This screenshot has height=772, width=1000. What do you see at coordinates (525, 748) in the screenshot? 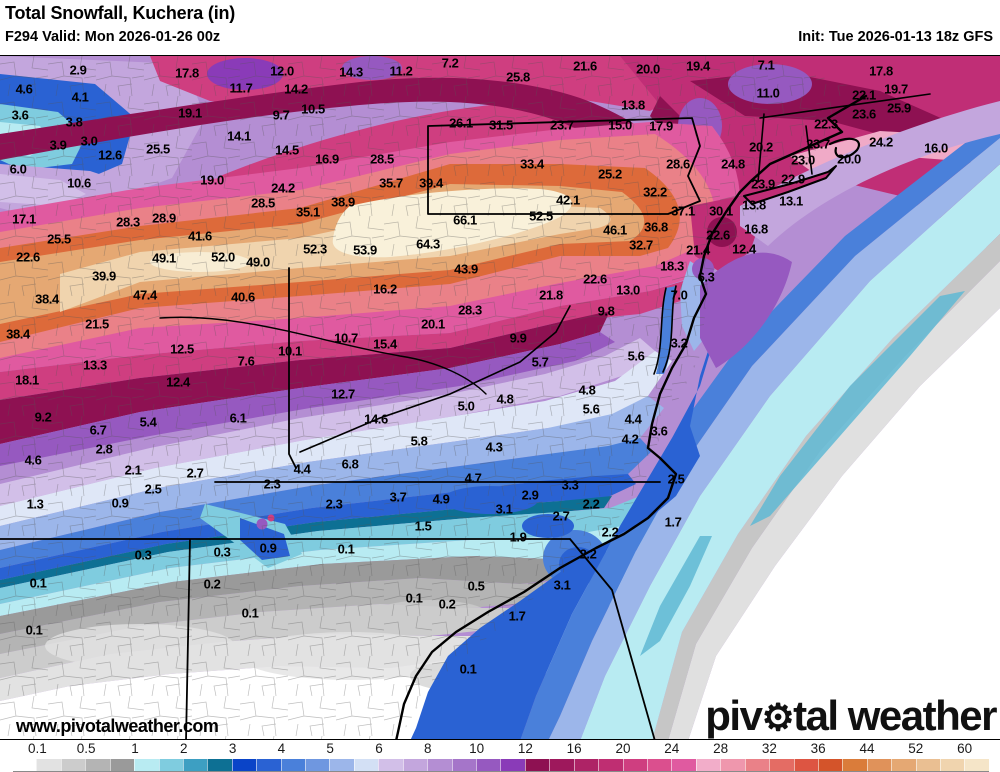
I see `colorbar-tick: 12` at bounding box center [525, 748].